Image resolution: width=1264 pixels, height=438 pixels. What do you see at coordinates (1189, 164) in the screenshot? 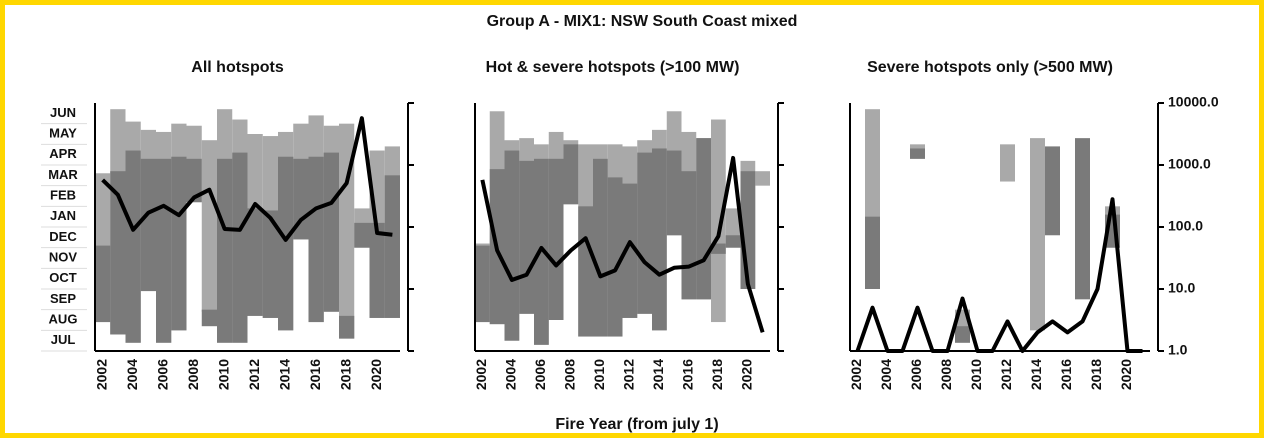
I see `y2-tick-label: 1000.0` at bounding box center [1189, 164].